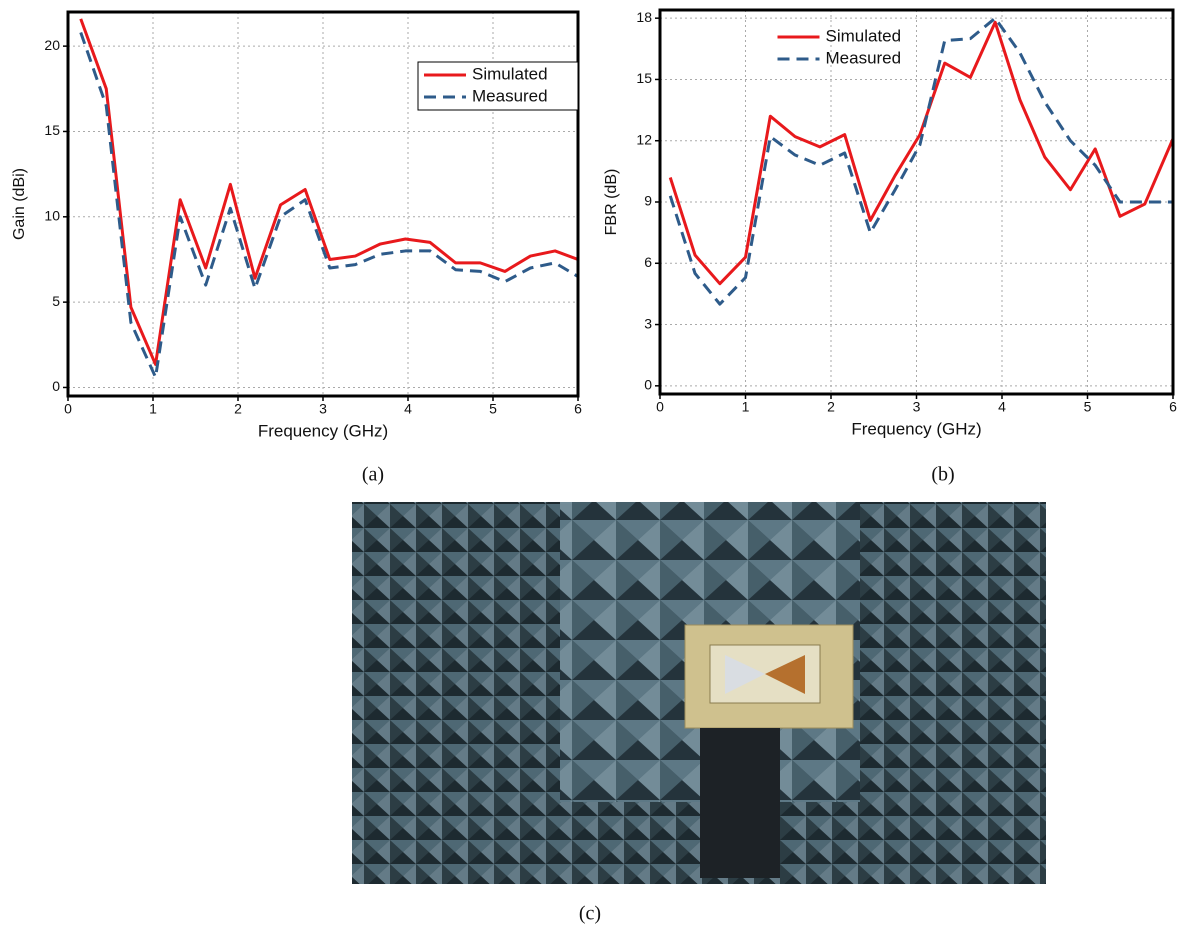 Image resolution: width=1180 pixels, height=934 pixels. What do you see at coordinates (644, 139) in the screenshot?
I see `y-tick-label: 12` at bounding box center [644, 139].